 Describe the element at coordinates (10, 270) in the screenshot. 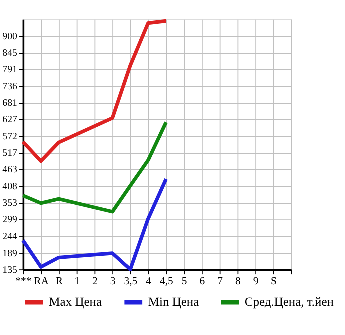

I see `y-tick-label: 135` at that location.